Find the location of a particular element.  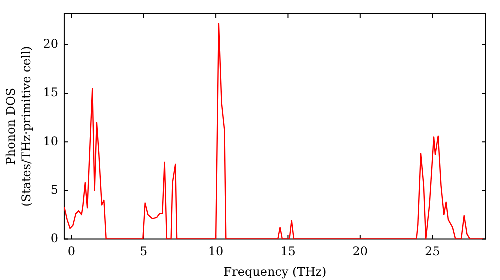

x-tick-label: 10 is located at coordinates (216, 251).